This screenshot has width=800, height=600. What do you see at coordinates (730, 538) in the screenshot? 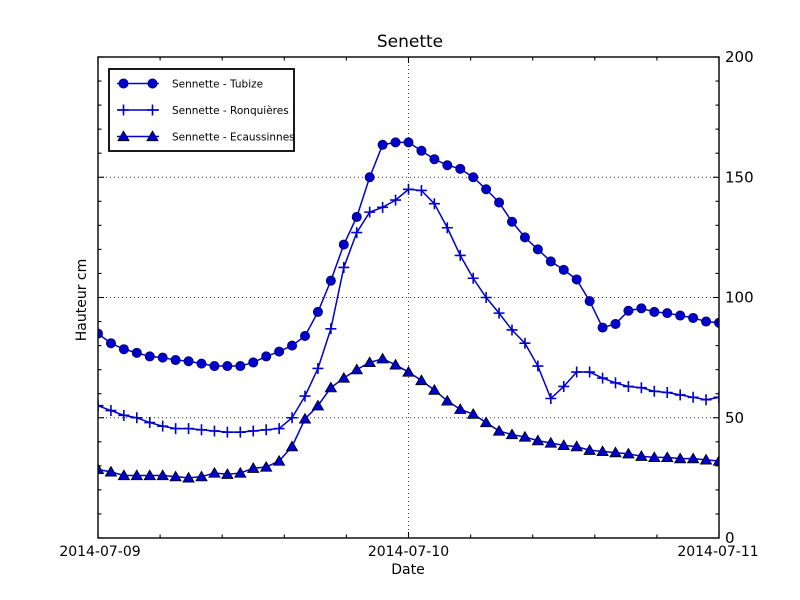
I see `y-tick-label-0: 0` at bounding box center [730, 538].